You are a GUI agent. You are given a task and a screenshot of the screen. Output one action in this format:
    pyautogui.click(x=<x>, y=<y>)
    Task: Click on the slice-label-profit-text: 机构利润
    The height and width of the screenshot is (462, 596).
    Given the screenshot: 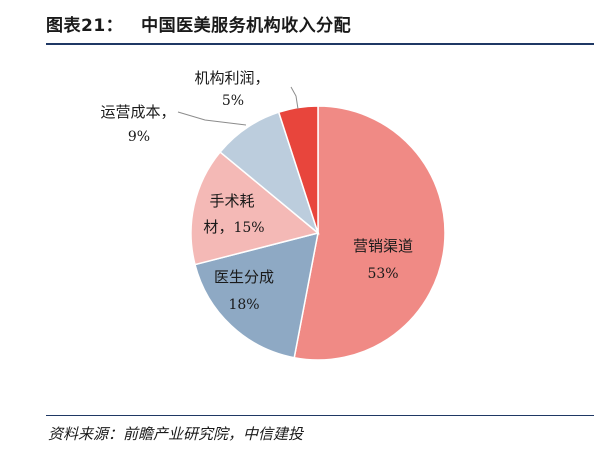 What is the action you would take?
    pyautogui.click(x=224, y=78)
    